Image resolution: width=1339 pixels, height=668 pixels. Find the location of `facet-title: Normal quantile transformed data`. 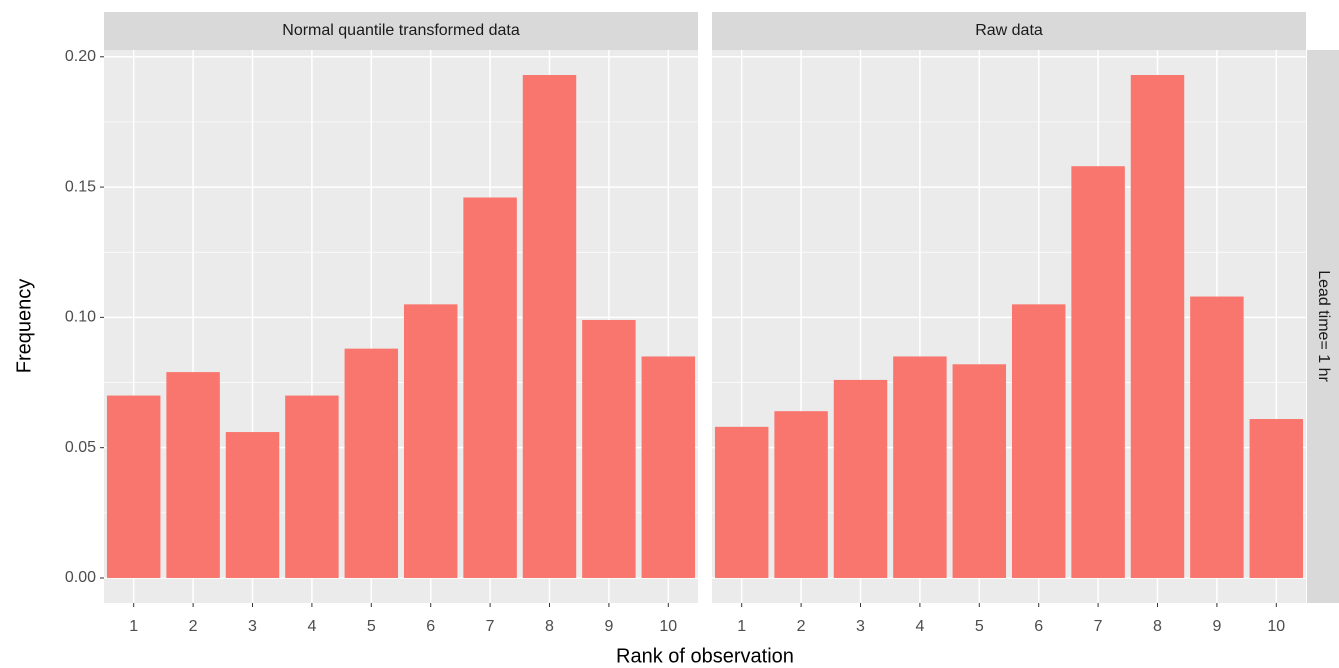

facet-title: Normal quantile transformed data is located at coordinates (401, 30).